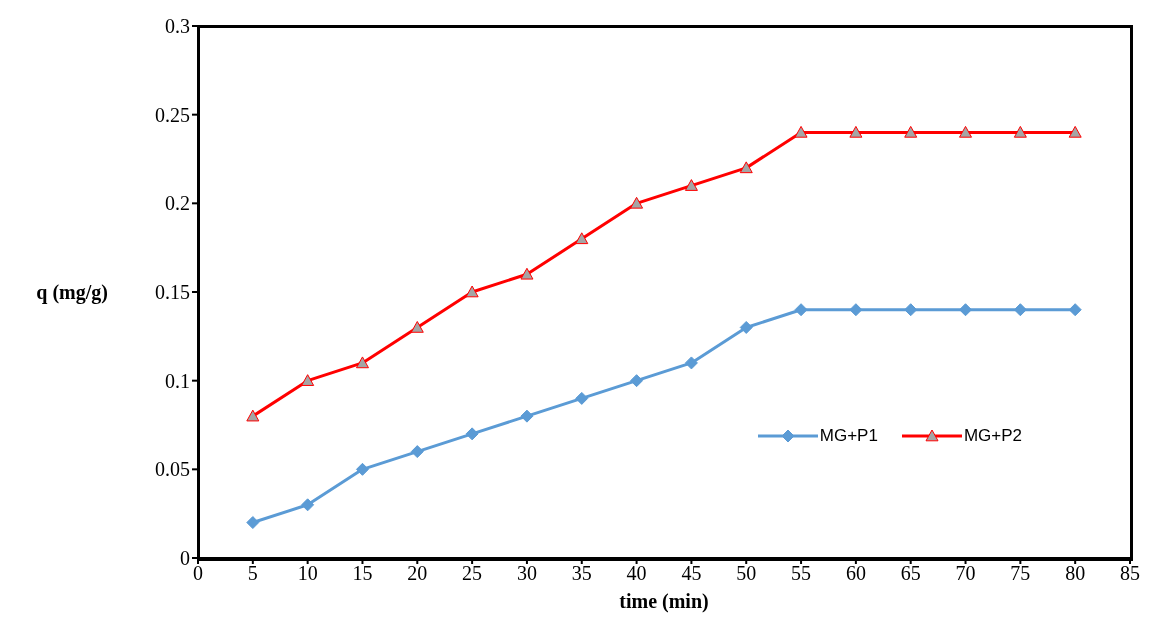 This screenshot has width=1160, height=624. Describe the element at coordinates (177, 203) in the screenshot. I see `y-tick-label: 0.2` at that location.